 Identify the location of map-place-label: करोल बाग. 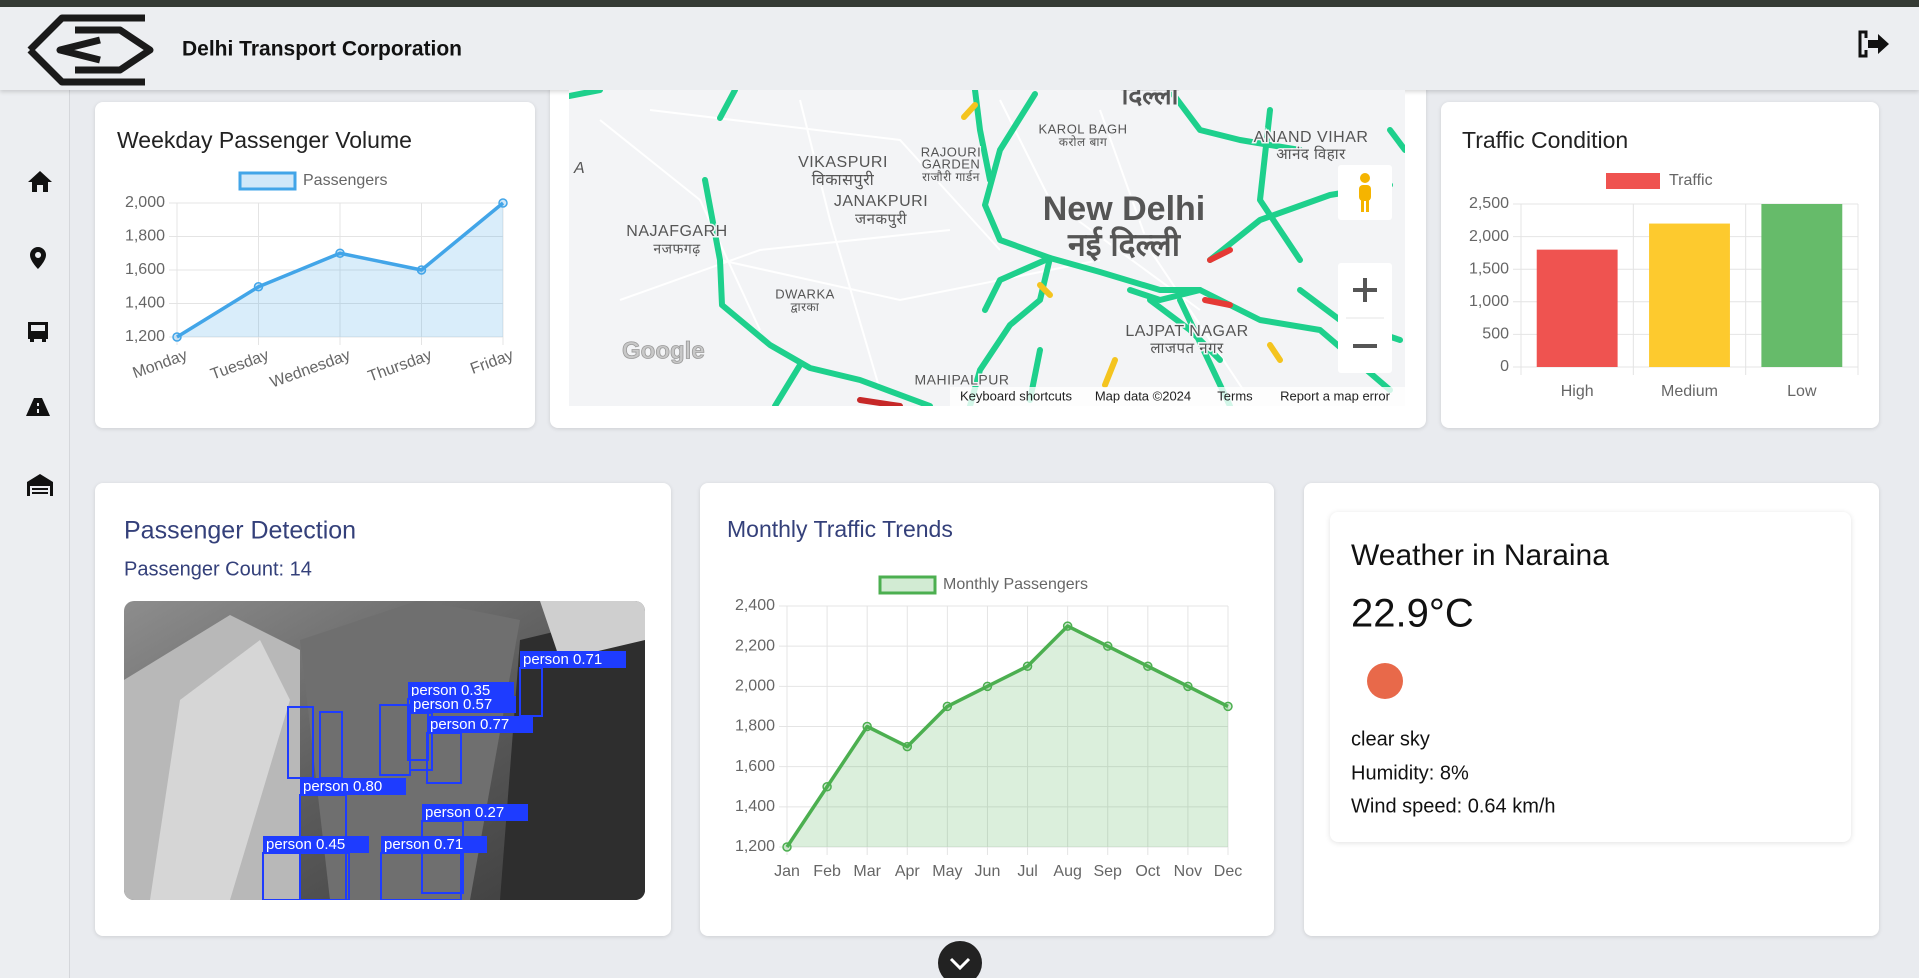
(1083, 142).